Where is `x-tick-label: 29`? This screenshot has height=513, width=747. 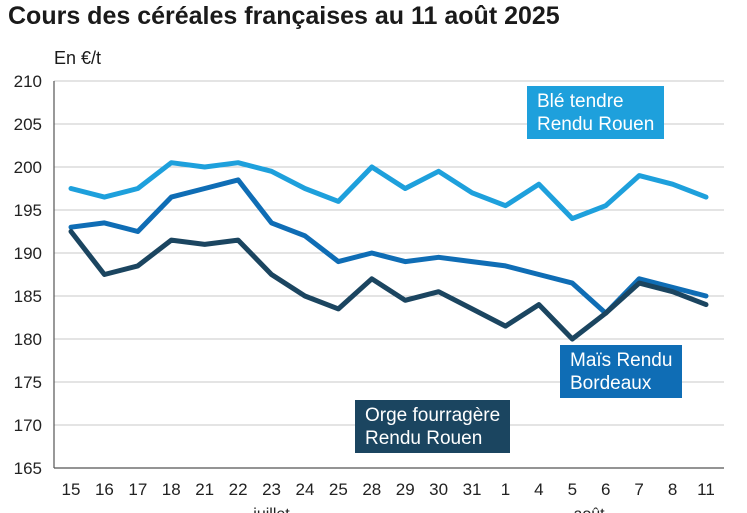
x-tick-label: 29 is located at coordinates (405, 489).